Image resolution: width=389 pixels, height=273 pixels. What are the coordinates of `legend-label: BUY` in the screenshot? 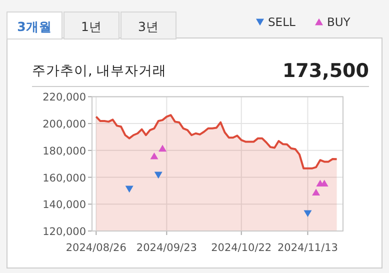 It's located at (339, 22).